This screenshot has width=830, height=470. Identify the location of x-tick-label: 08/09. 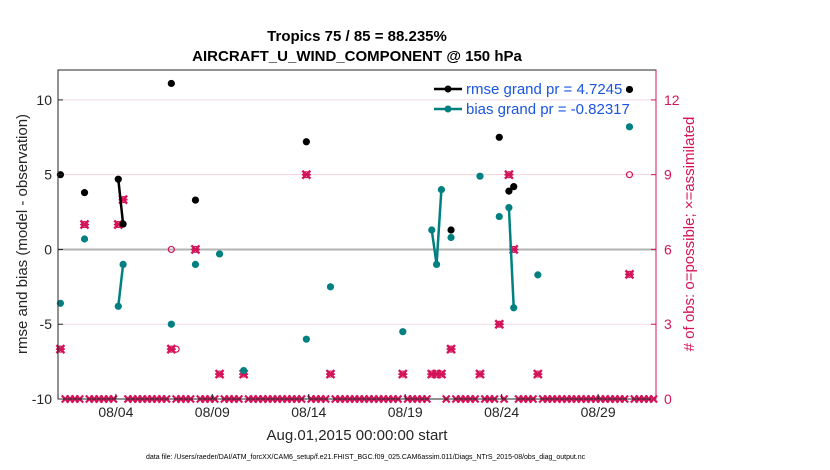
(212, 412).